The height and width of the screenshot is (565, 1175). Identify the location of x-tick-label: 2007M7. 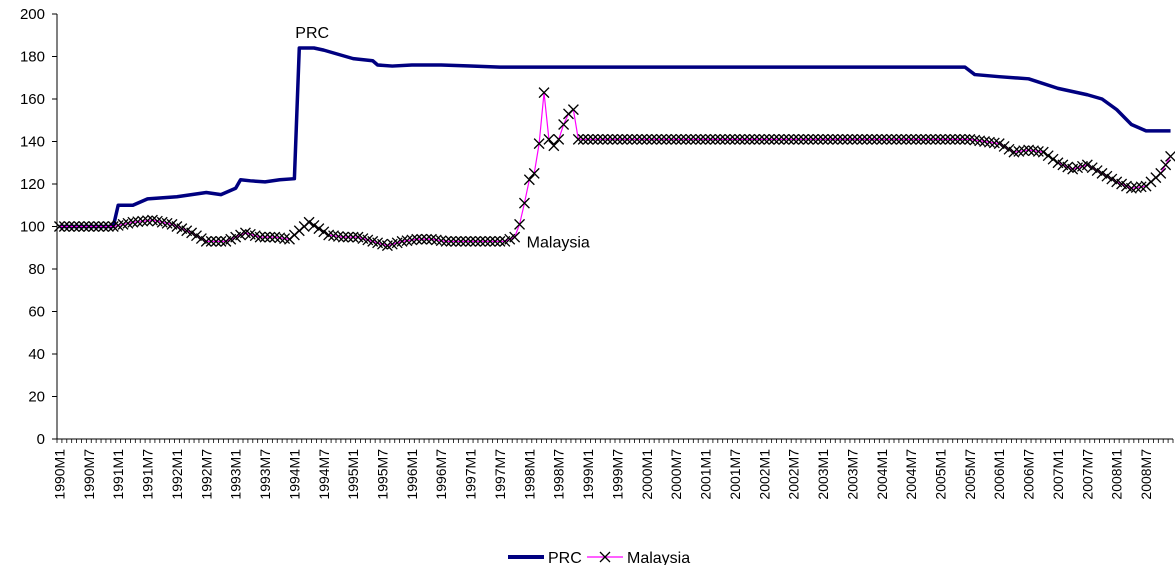
(1087, 474).